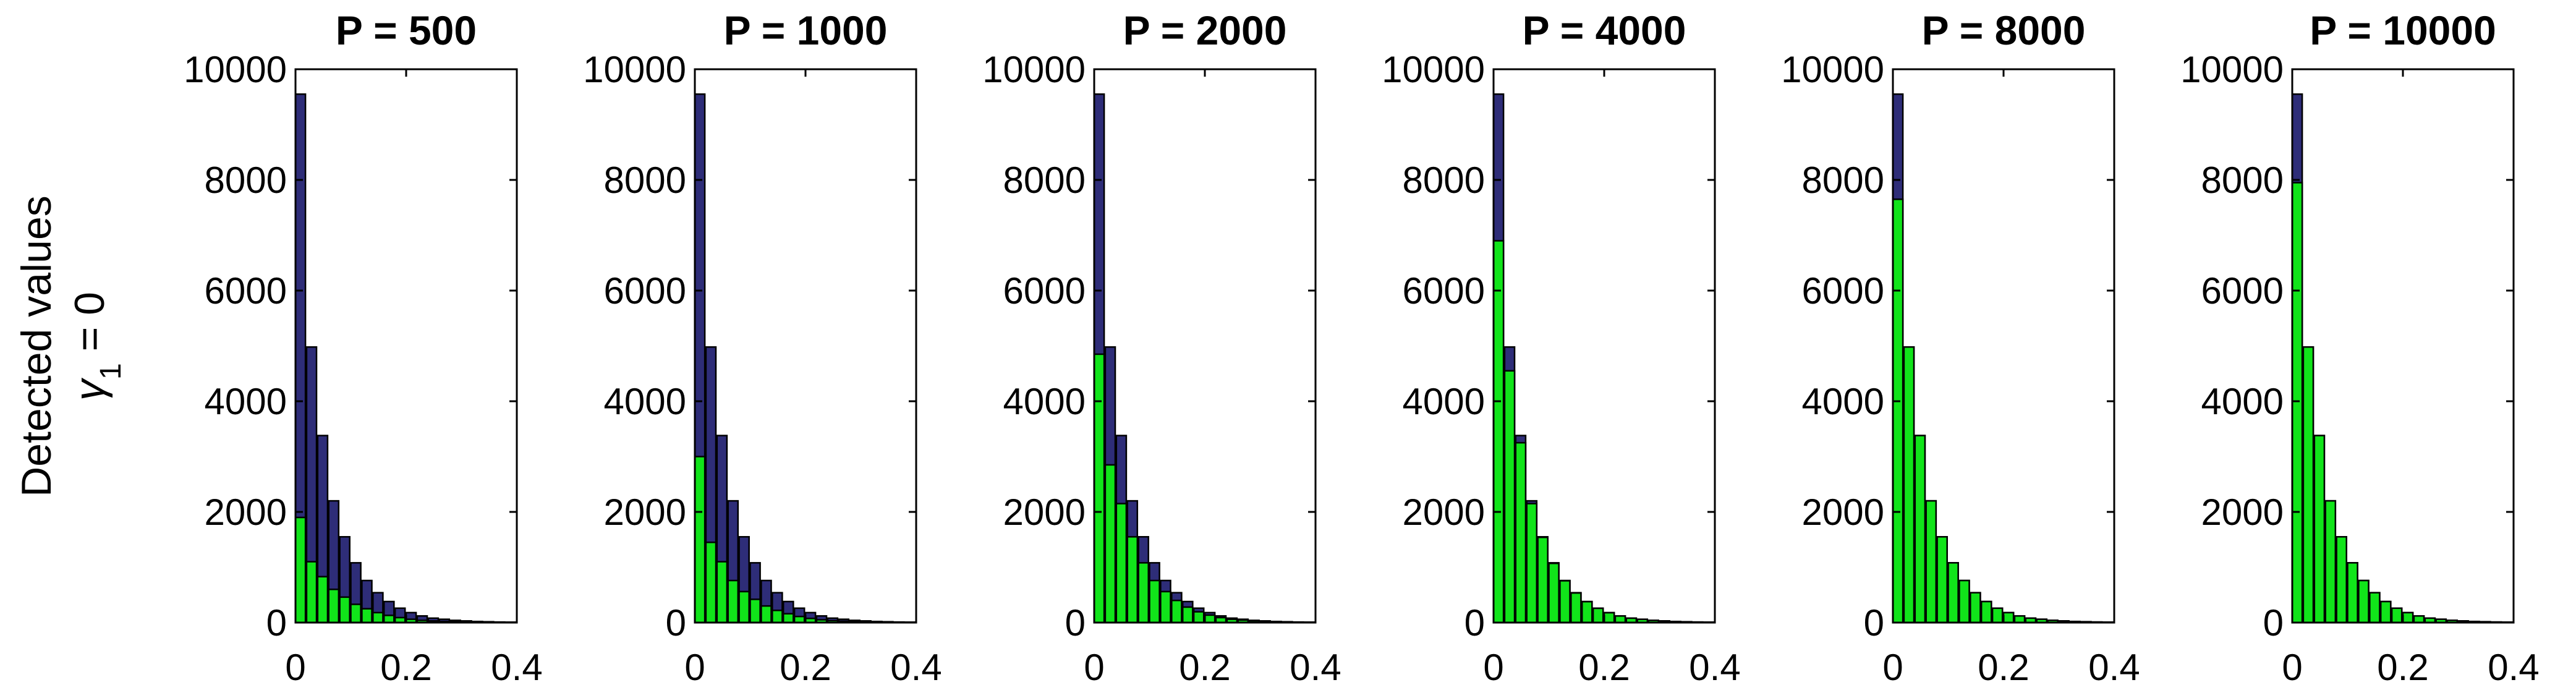 The width and height of the screenshot is (2576, 698). I want to click on panel-title: P = 2000, so click(1205, 30).